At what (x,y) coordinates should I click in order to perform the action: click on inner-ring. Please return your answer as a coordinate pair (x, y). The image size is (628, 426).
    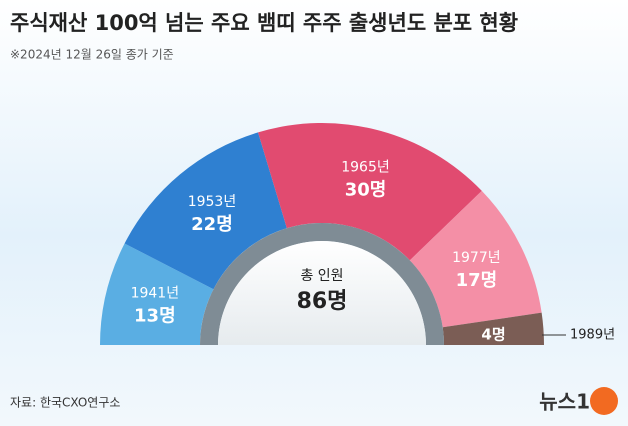
    Looking at the image, I should click on (322, 284).